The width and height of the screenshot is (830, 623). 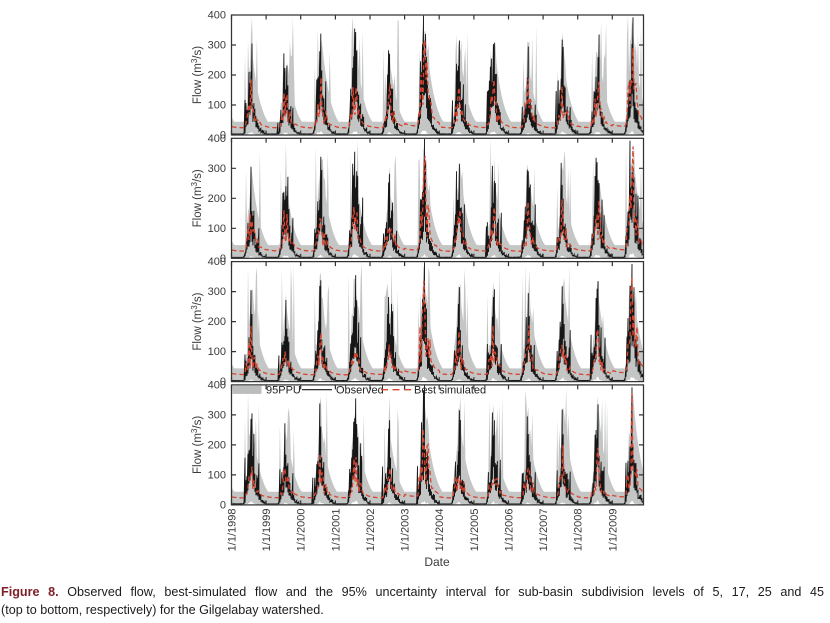 What do you see at coordinates (510, 530) in the screenshot?
I see `svg-text: 1/1/2006` at bounding box center [510, 530].